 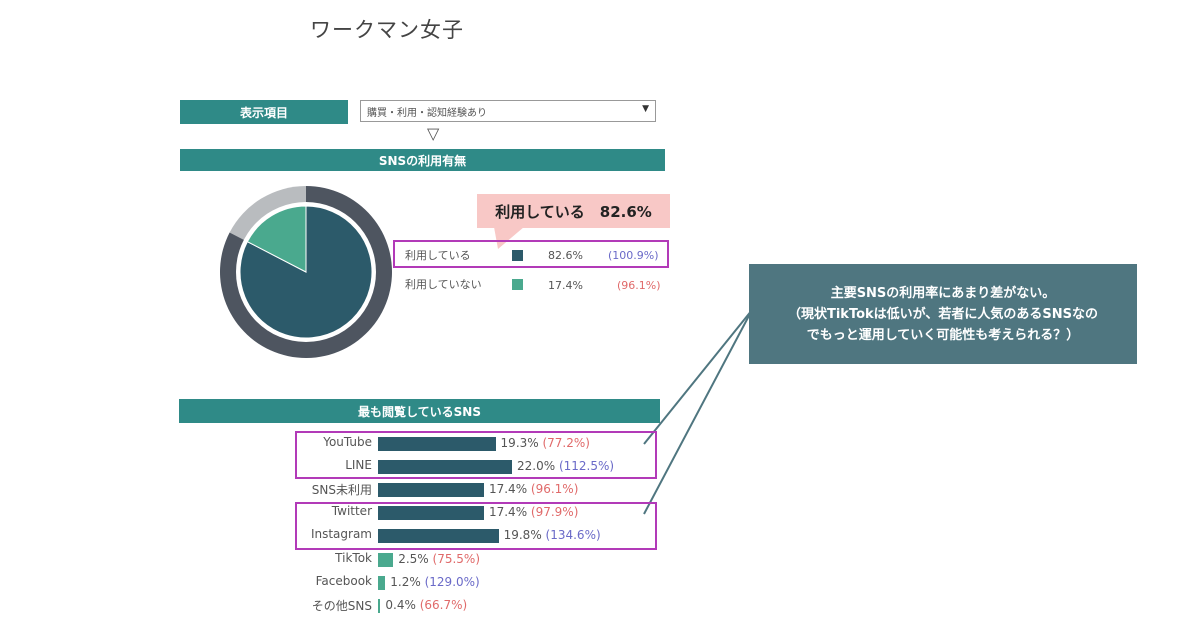 I want to click on bar-category-label: その他SNS, so click(x=341, y=605).